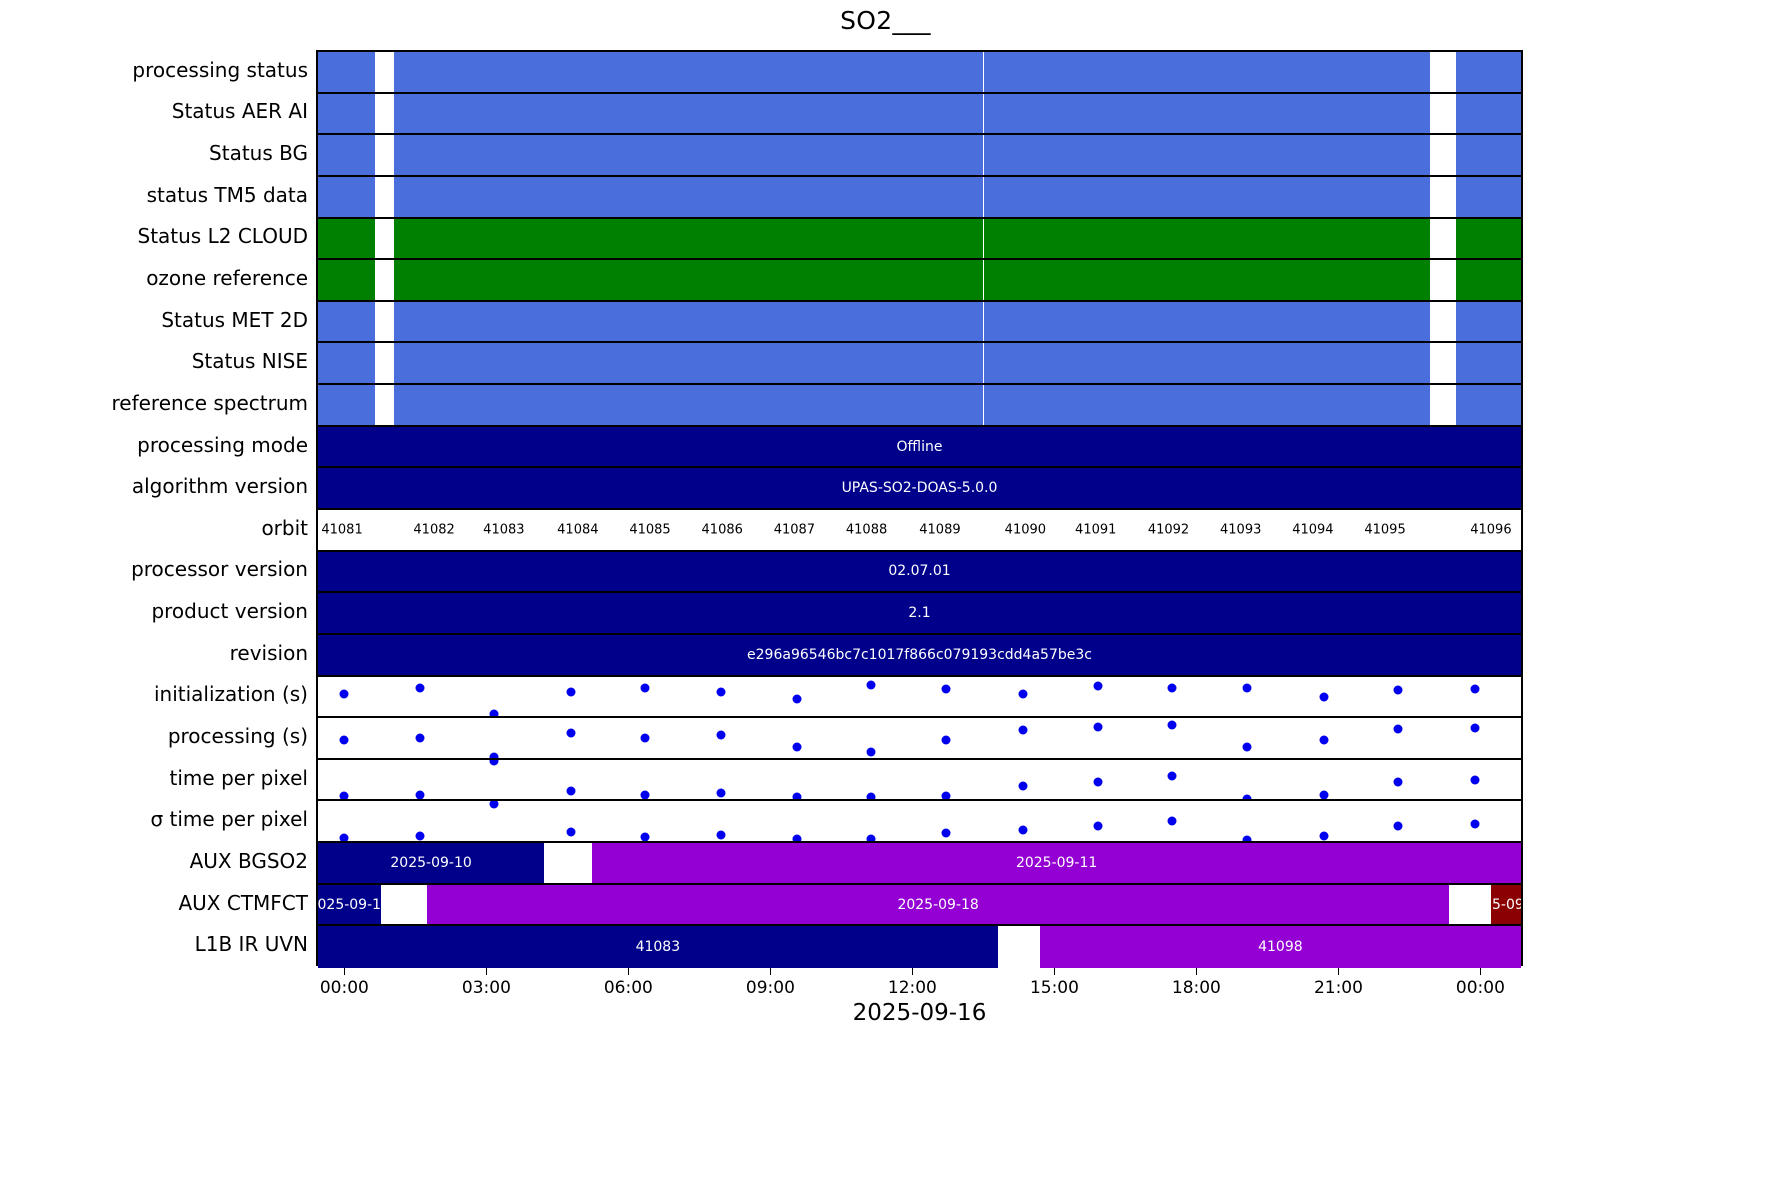  Describe the element at coordinates (919, 905) in the screenshot. I see `timeline-row: 2025-09-17 2025-09-18 2025-09-19` at that location.